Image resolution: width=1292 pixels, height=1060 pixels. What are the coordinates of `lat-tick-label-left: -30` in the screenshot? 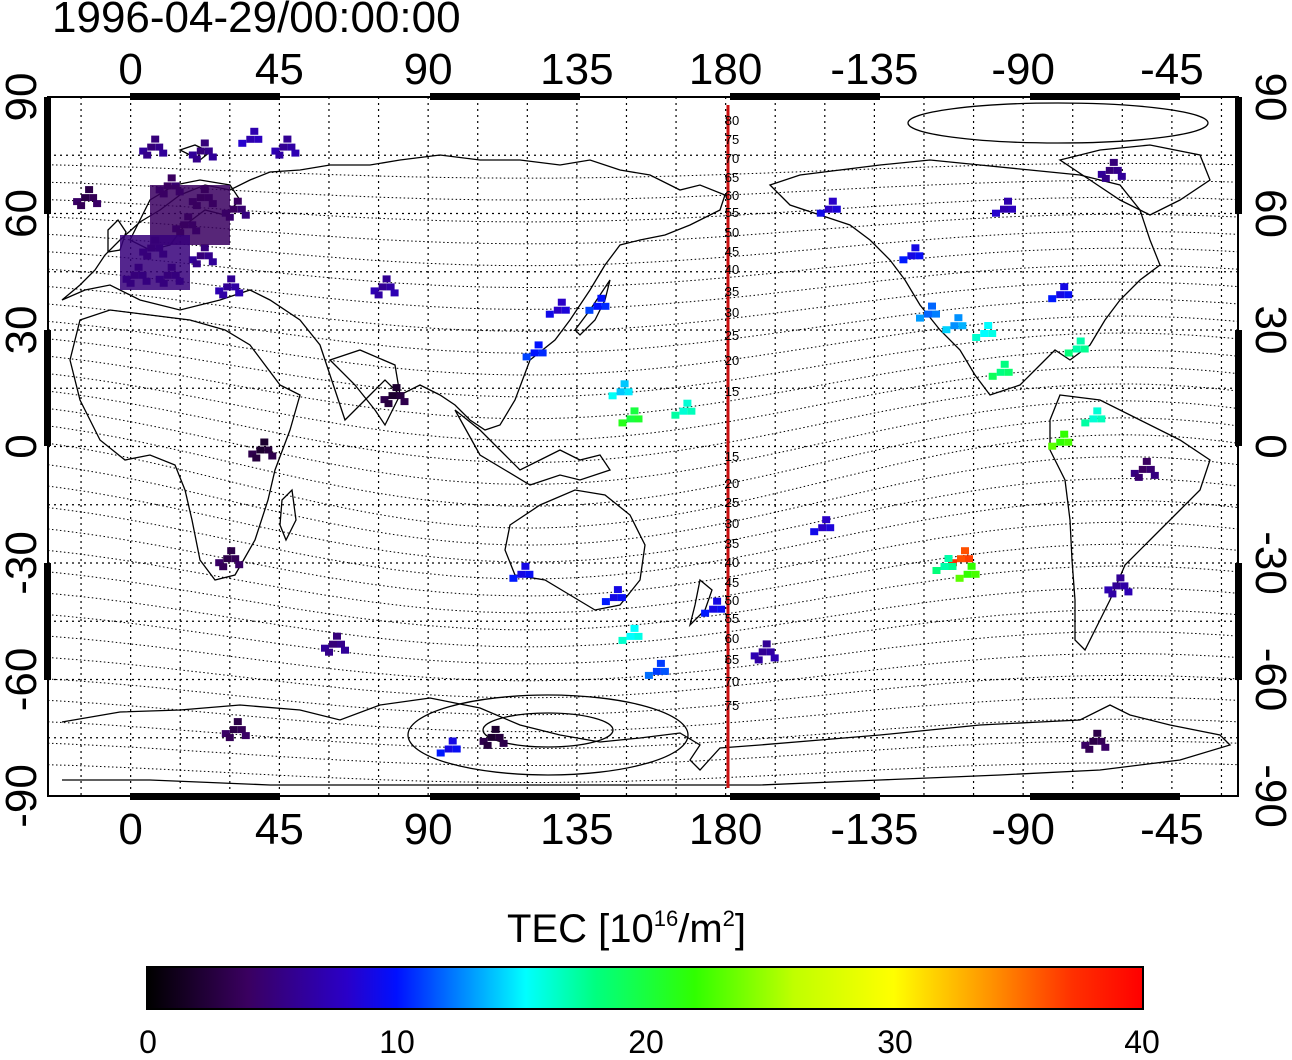 It's located at (23, 563).